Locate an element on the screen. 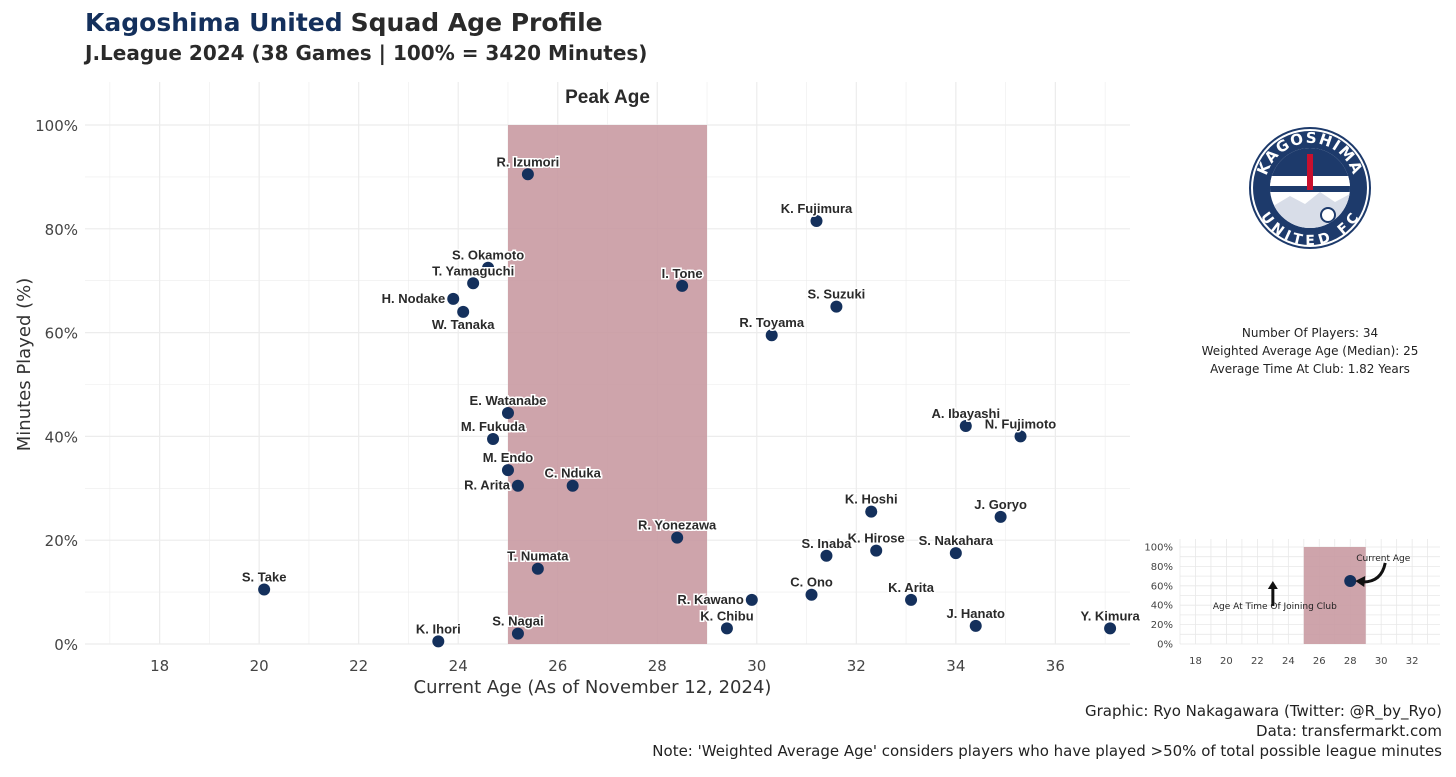  point-M. Fukuda is located at coordinates (493, 438).